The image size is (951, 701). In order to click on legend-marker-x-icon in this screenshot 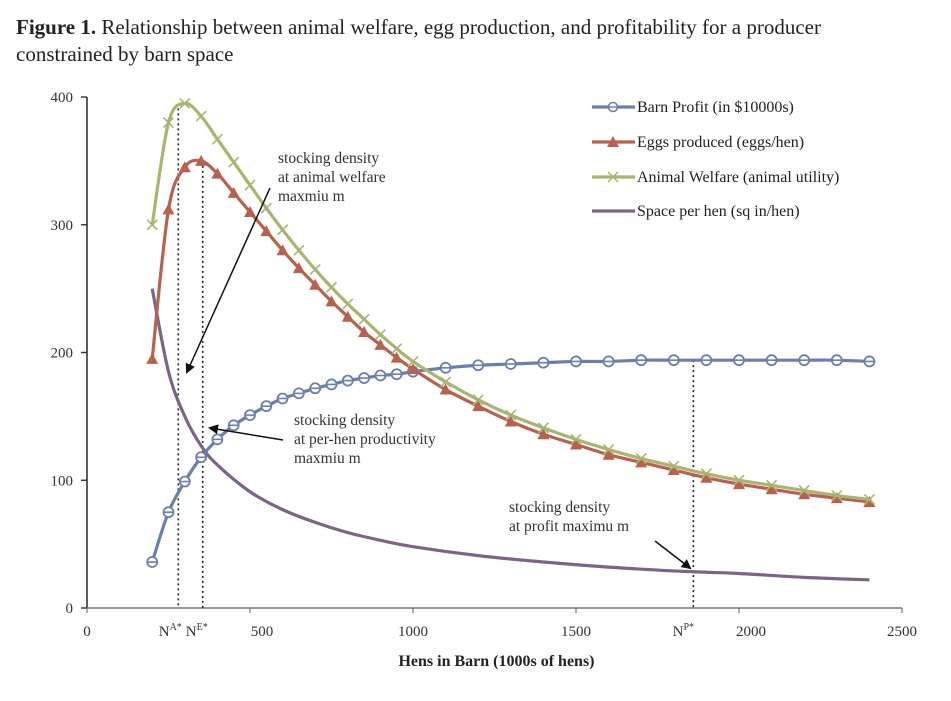, I will do `click(613, 177)`.